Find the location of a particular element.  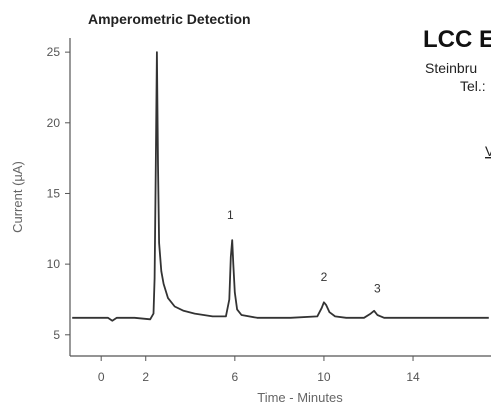

x-tick-label: 2 is located at coordinates (145, 377).